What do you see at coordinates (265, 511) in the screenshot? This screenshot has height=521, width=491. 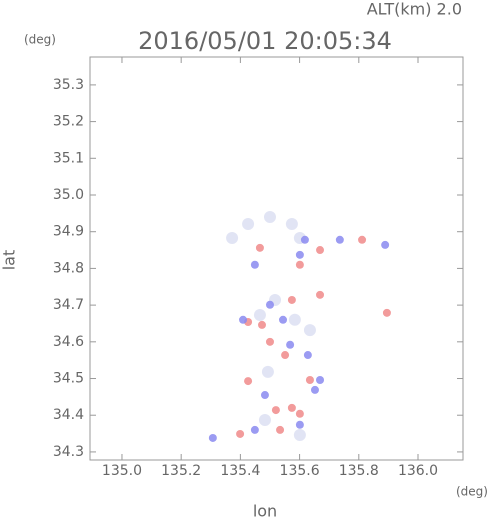 I see `x-axis-label: lon` at bounding box center [265, 511].